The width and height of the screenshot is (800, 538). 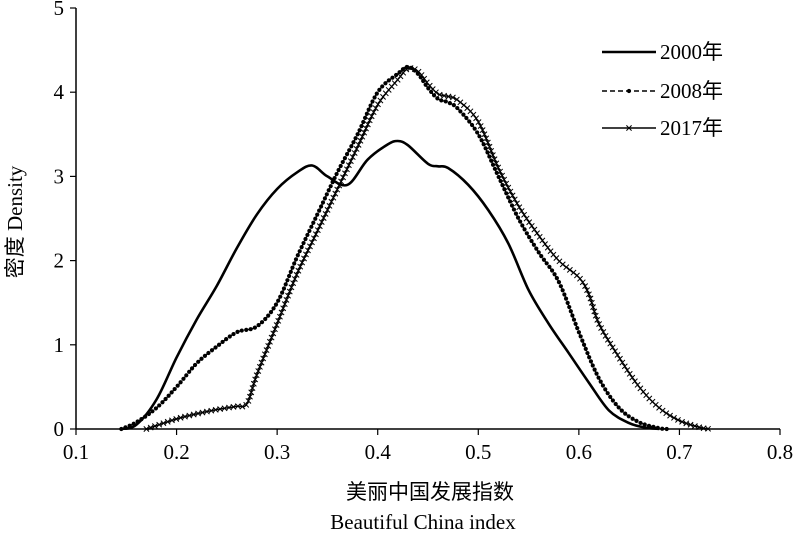 What do you see at coordinates (430, 492) in the screenshot?
I see `x-axis-title: 美丽中国发展指数` at bounding box center [430, 492].